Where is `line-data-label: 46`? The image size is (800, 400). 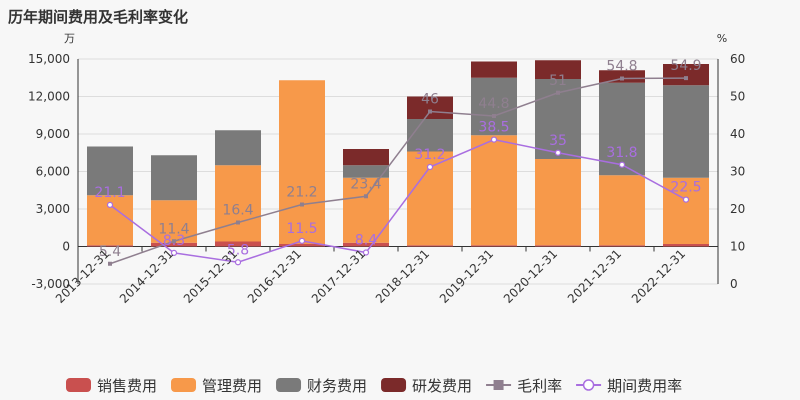
line-data-label: 46 is located at coordinates (430, 100).